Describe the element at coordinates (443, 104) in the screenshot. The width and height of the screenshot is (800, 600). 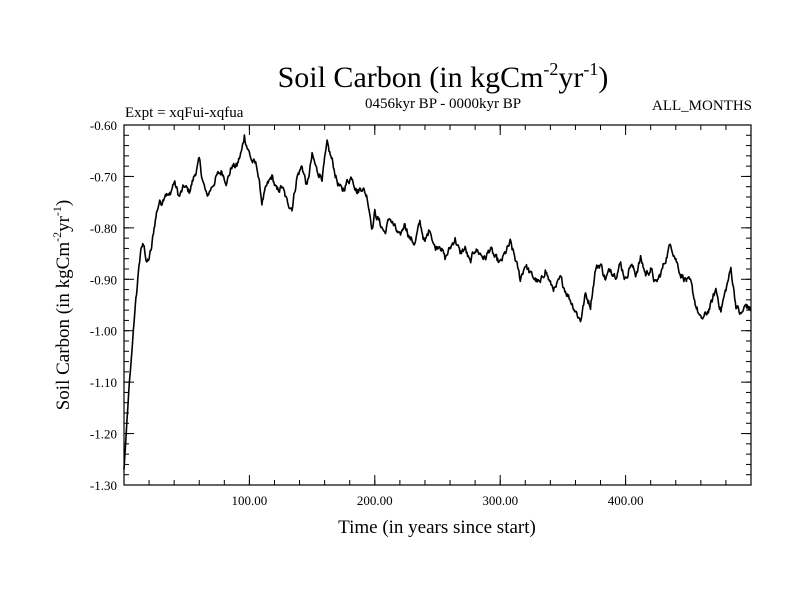
I see `subtitle-time-range: 0456kyr BP - 0000kyr BP` at that location.